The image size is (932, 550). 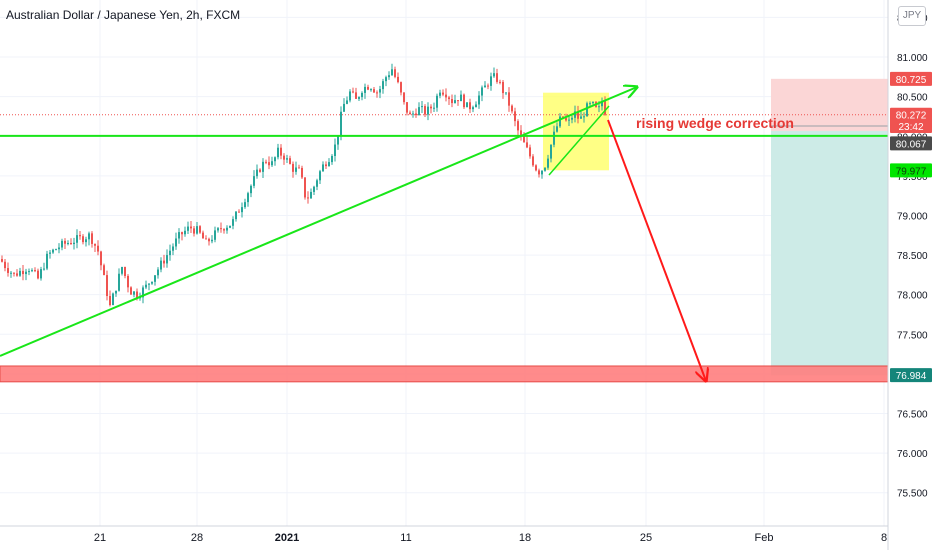 What do you see at coordinates (287, 538) in the screenshot?
I see `time-tick-label: 2021` at bounding box center [287, 538].